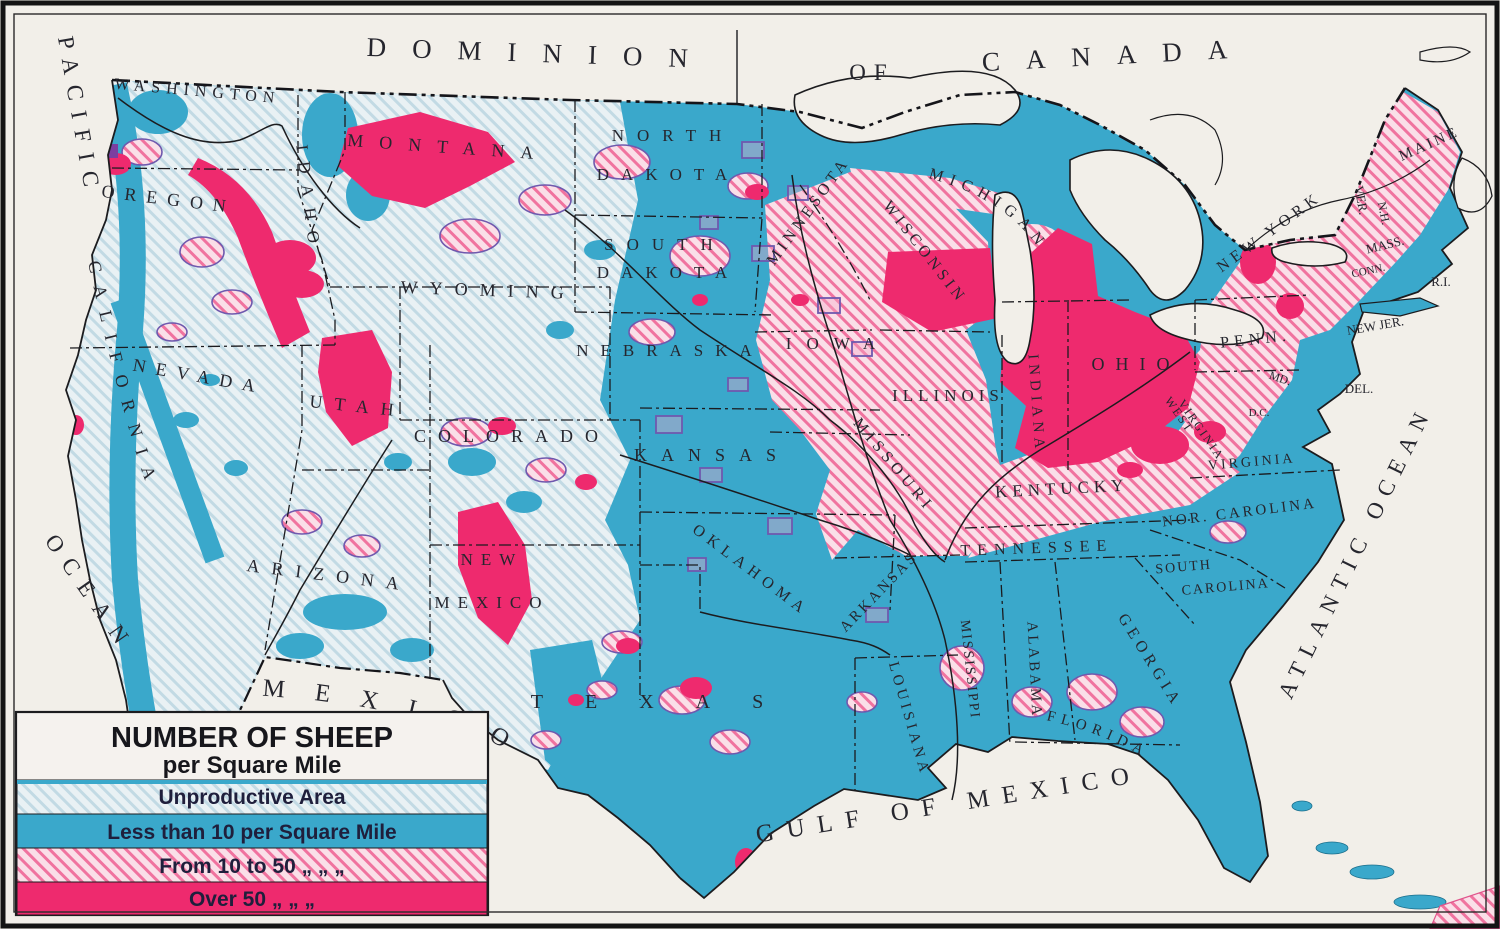 The image size is (1500, 929). What do you see at coordinates (328, 547) in the screenshot?
I see `colorado-river` at bounding box center [328, 547].